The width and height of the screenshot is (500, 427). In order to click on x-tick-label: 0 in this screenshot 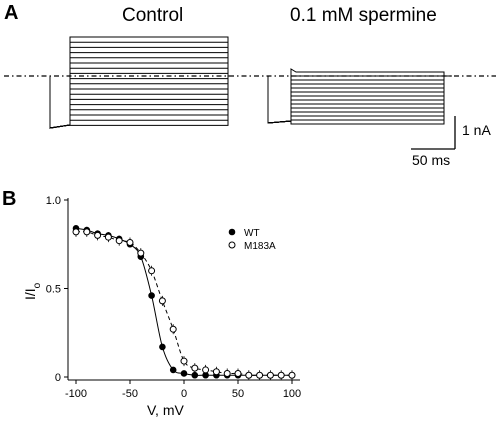, I will do `click(184, 394)`.